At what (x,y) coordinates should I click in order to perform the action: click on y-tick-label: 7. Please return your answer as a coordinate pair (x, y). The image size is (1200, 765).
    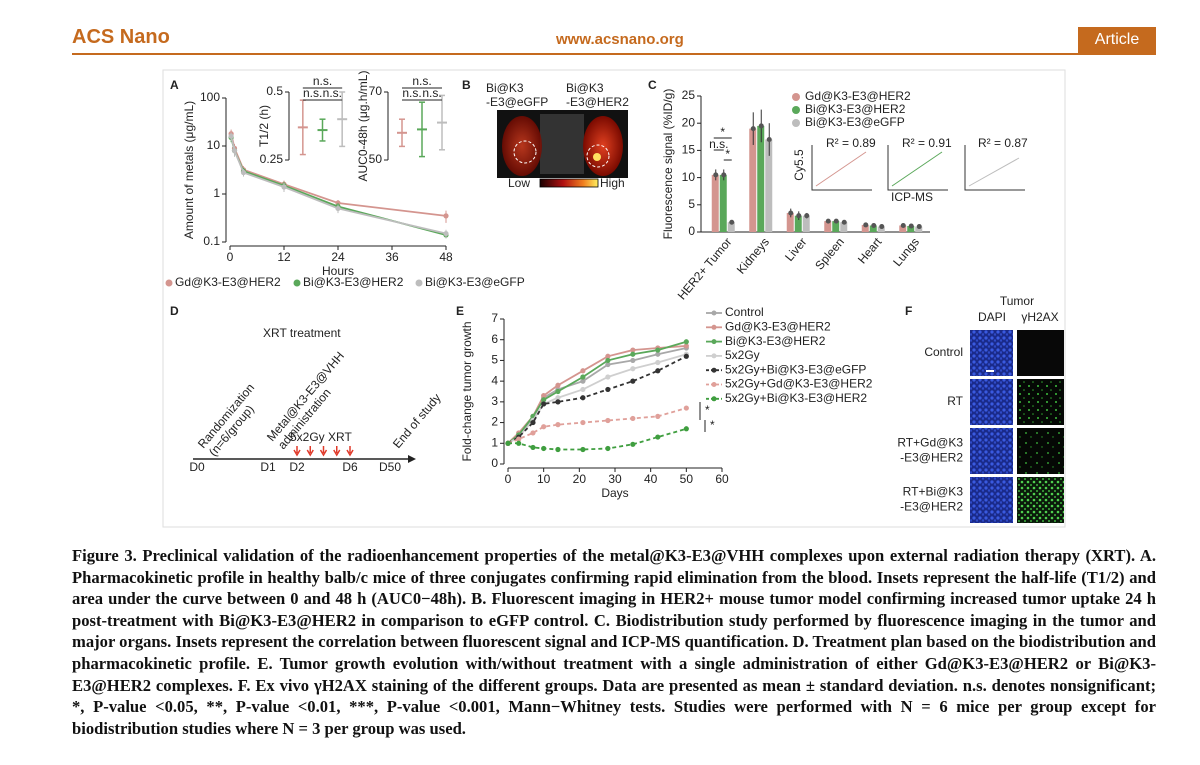
    Looking at the image, I should click on (494, 318).